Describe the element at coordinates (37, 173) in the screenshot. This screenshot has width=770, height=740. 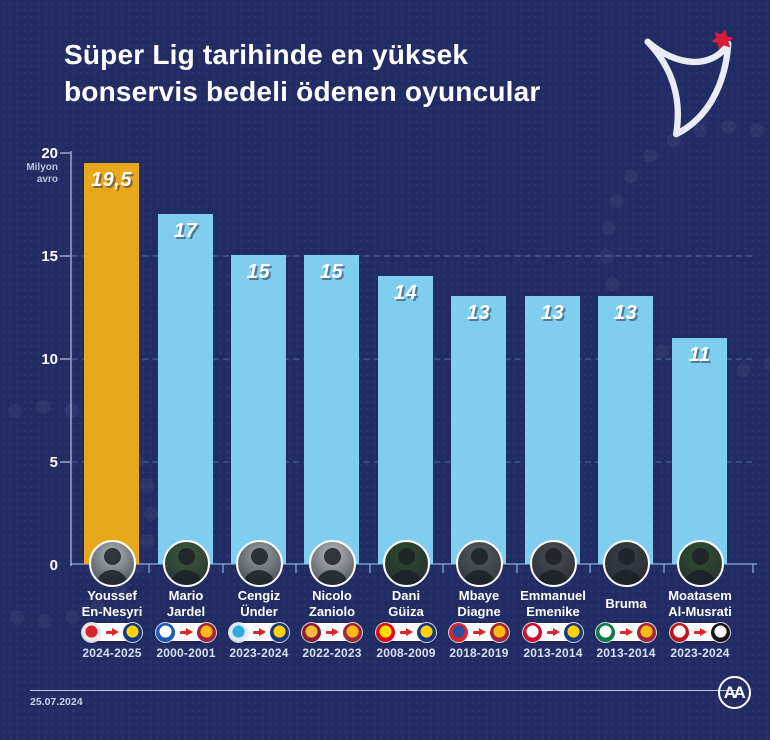
I see `y-axis-unit-label: Milyon avro` at that location.